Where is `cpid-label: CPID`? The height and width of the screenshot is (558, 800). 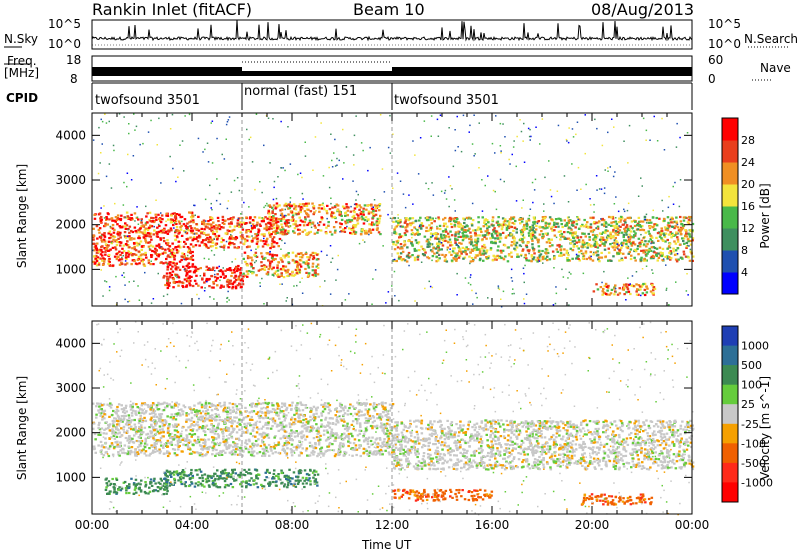 cpid-label: CPID is located at coordinates (22, 98).